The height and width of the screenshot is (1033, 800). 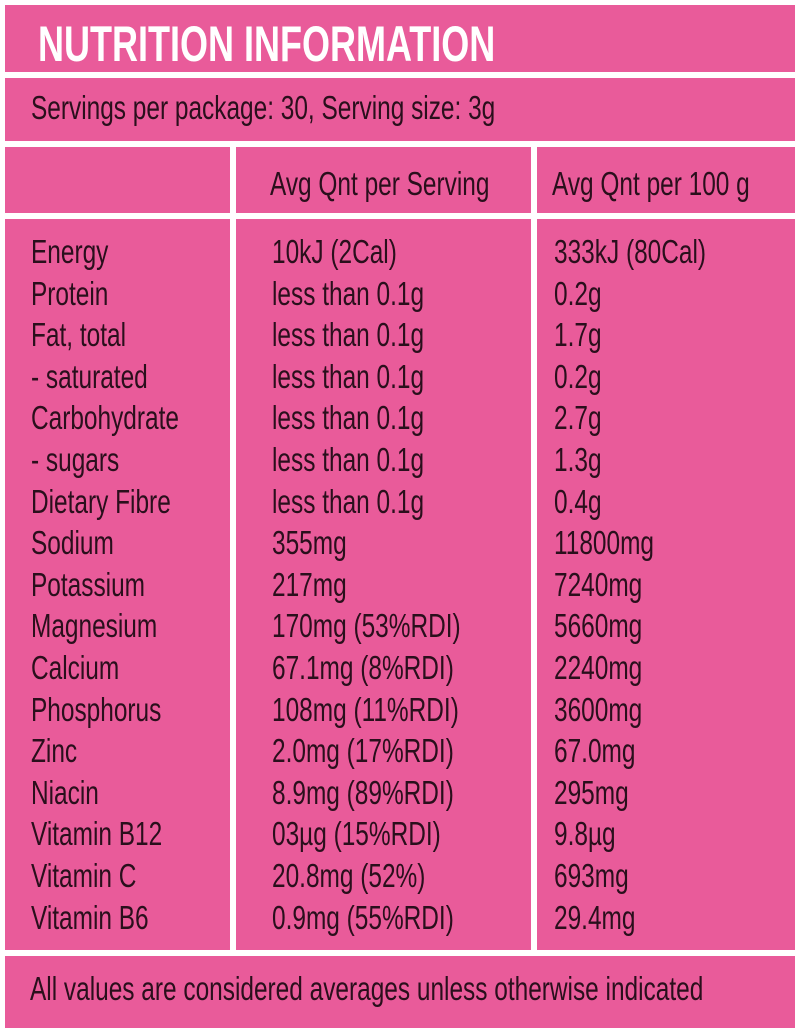 What do you see at coordinates (380, 183) in the screenshot?
I see `header-per-serving-label: Avg Qnt per Serving` at bounding box center [380, 183].